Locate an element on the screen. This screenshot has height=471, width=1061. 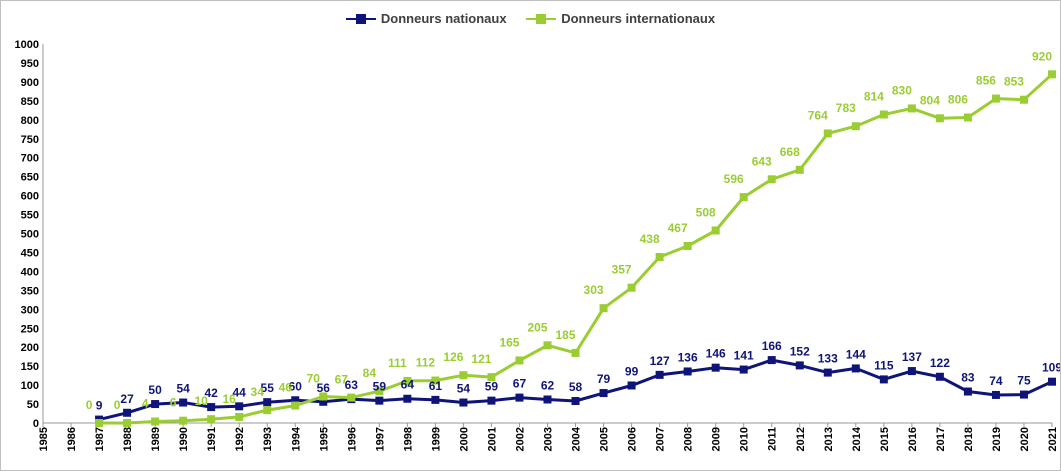
x-tick-label: 2011 is located at coordinates (773, 439).